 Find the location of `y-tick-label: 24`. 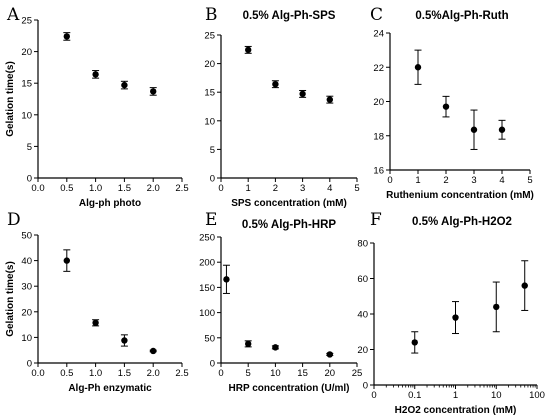

y-tick-label: 24 is located at coordinates (378, 34).